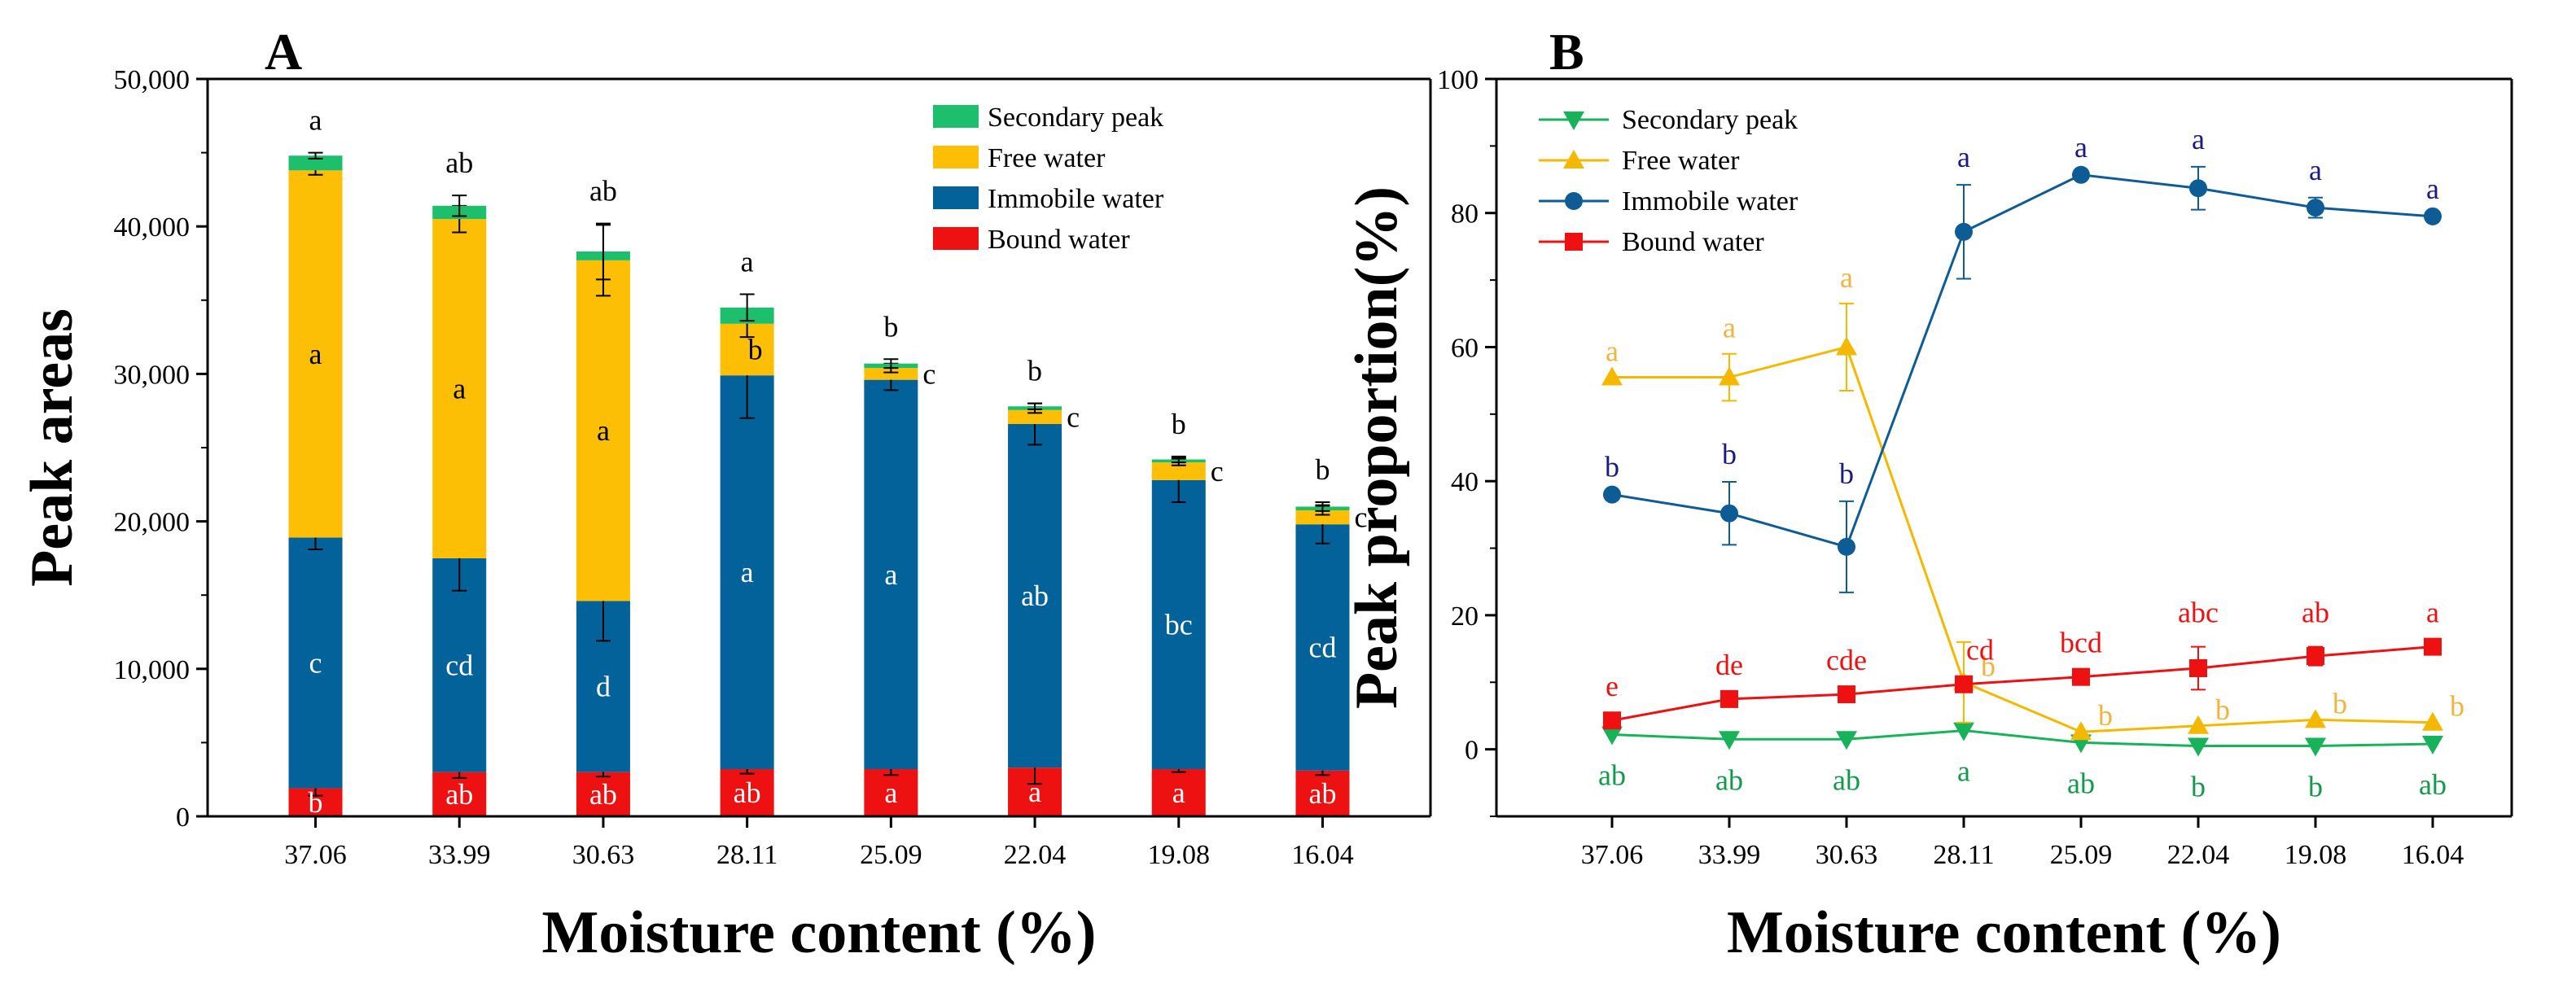 This screenshot has width=2576, height=984. What do you see at coordinates (1465, 348) in the screenshot?
I see `y-tick-label: 60` at bounding box center [1465, 348].